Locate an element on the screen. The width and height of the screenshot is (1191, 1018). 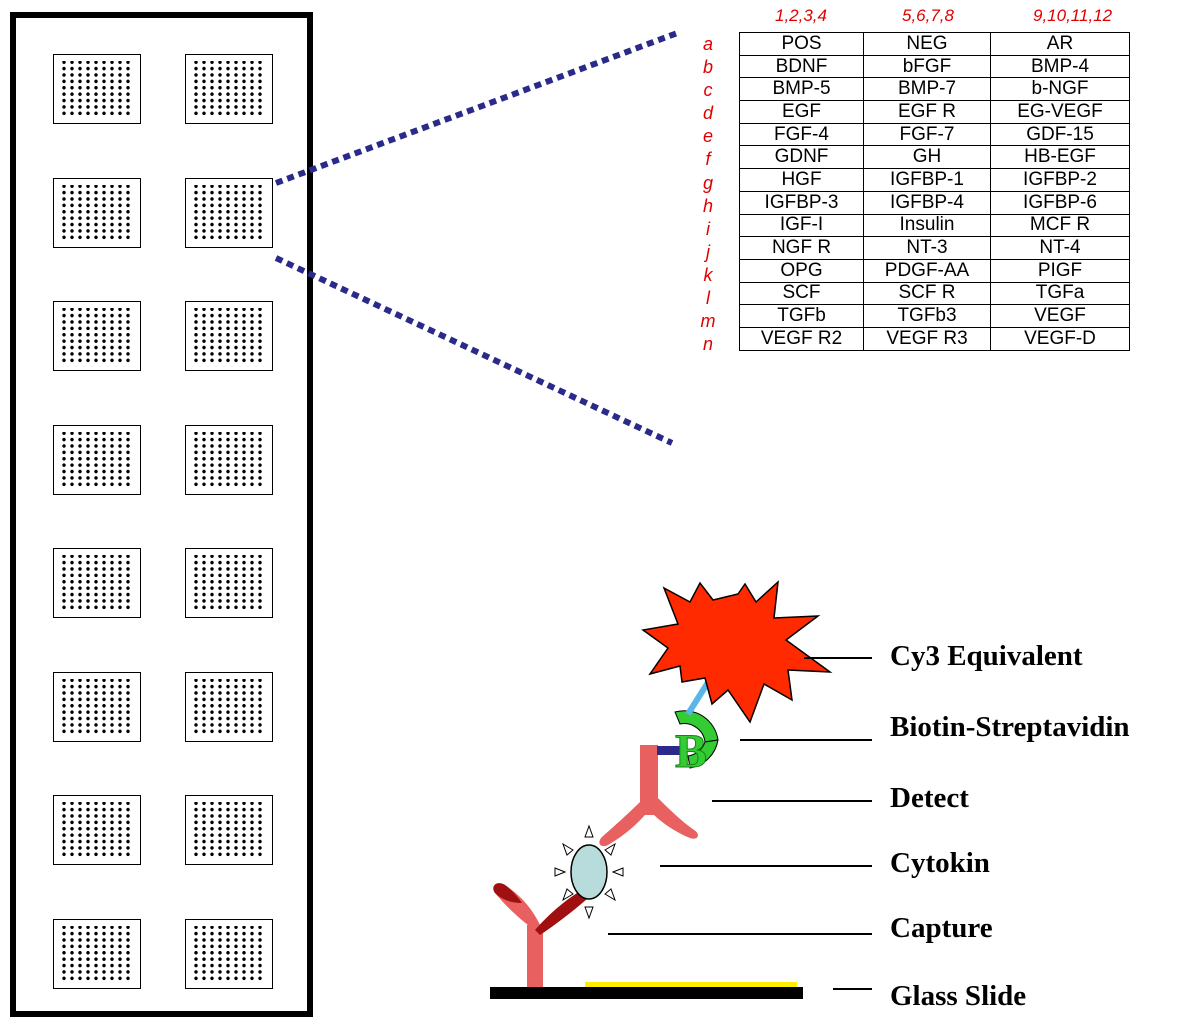
detect-antibody is located at coordinates (648, 796).